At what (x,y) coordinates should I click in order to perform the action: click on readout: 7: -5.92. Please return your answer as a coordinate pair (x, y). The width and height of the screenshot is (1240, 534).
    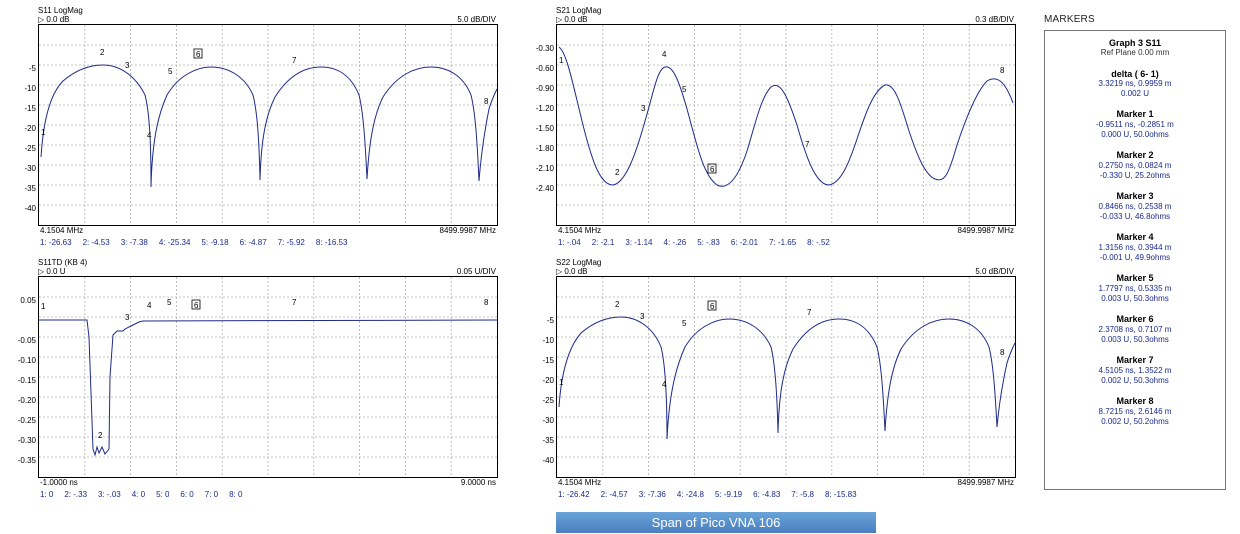
    Looking at the image, I should click on (291, 242).